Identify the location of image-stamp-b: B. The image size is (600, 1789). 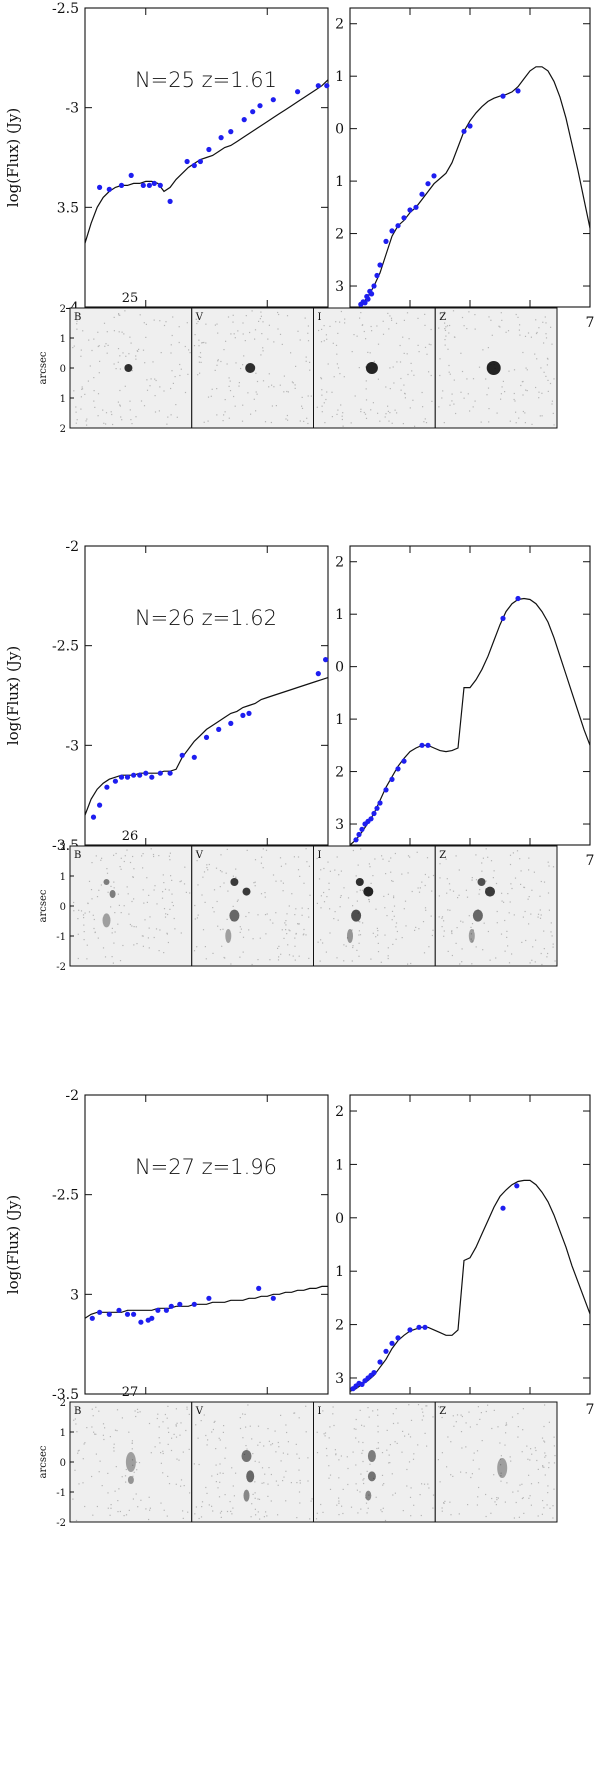
(131, 1462).